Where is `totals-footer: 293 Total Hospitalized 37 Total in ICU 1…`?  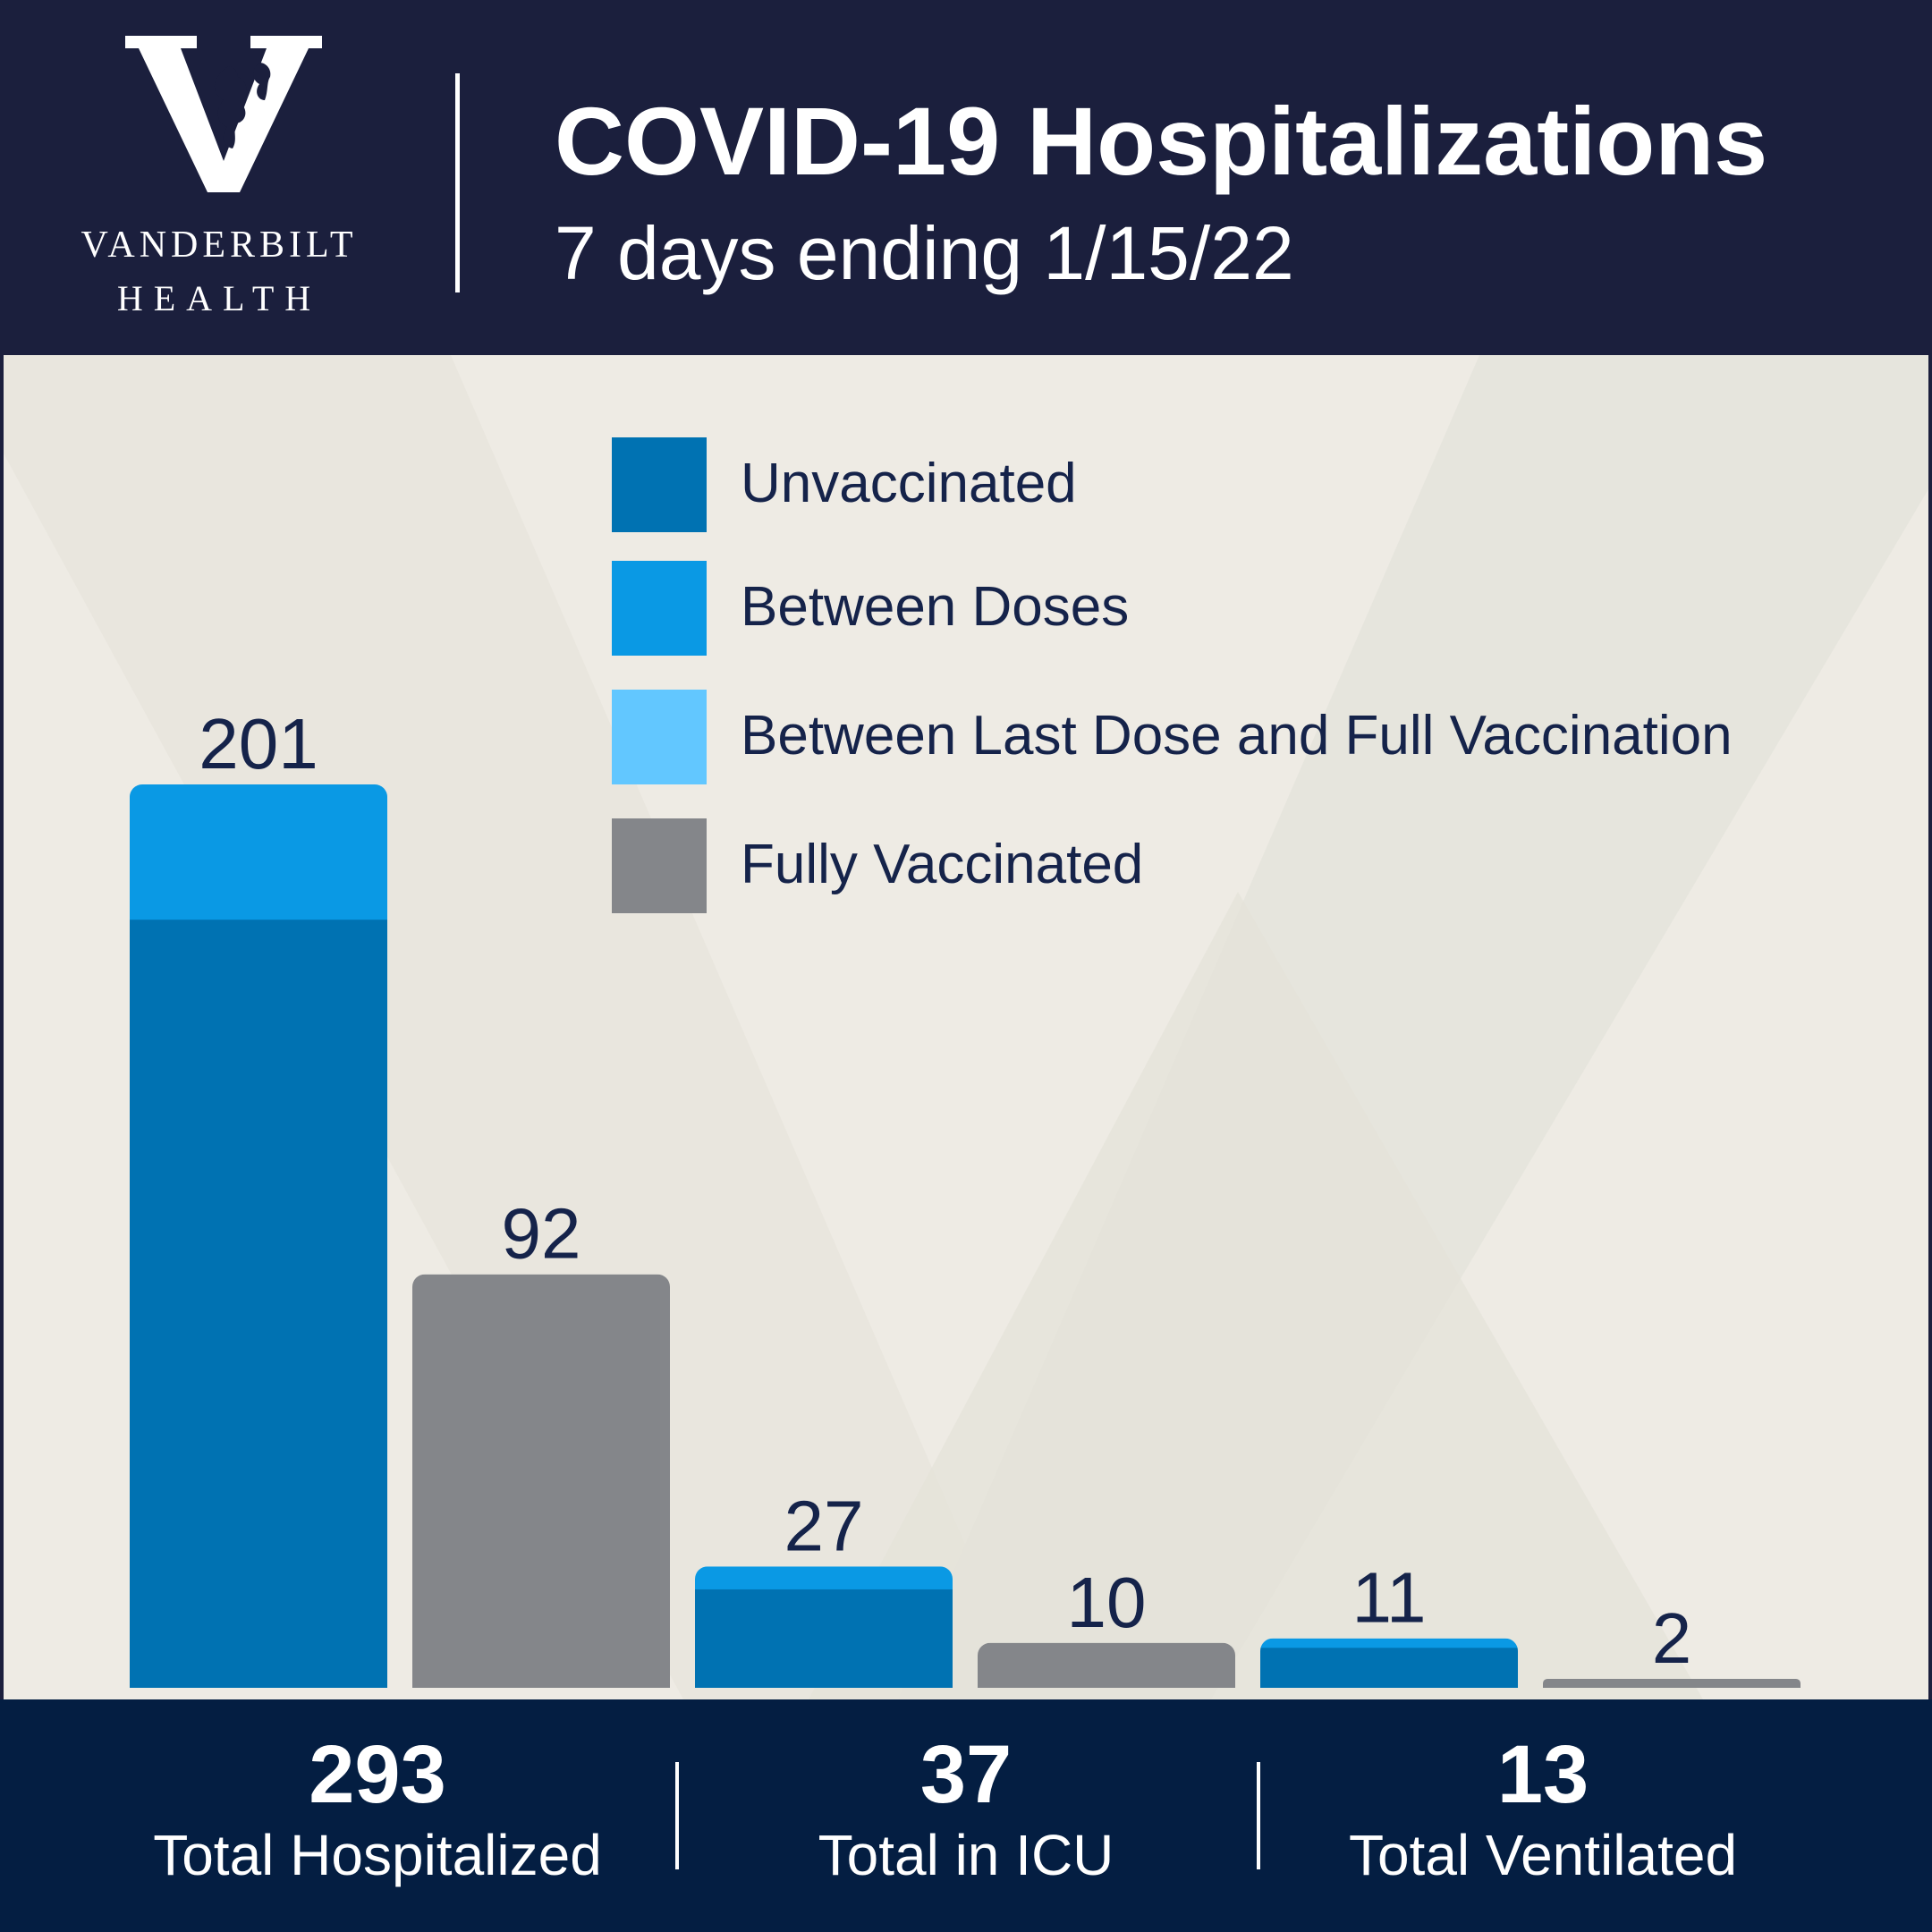 totals-footer: 293 Total Hospitalized 37 Total in ICU 1… is located at coordinates (966, 1815).